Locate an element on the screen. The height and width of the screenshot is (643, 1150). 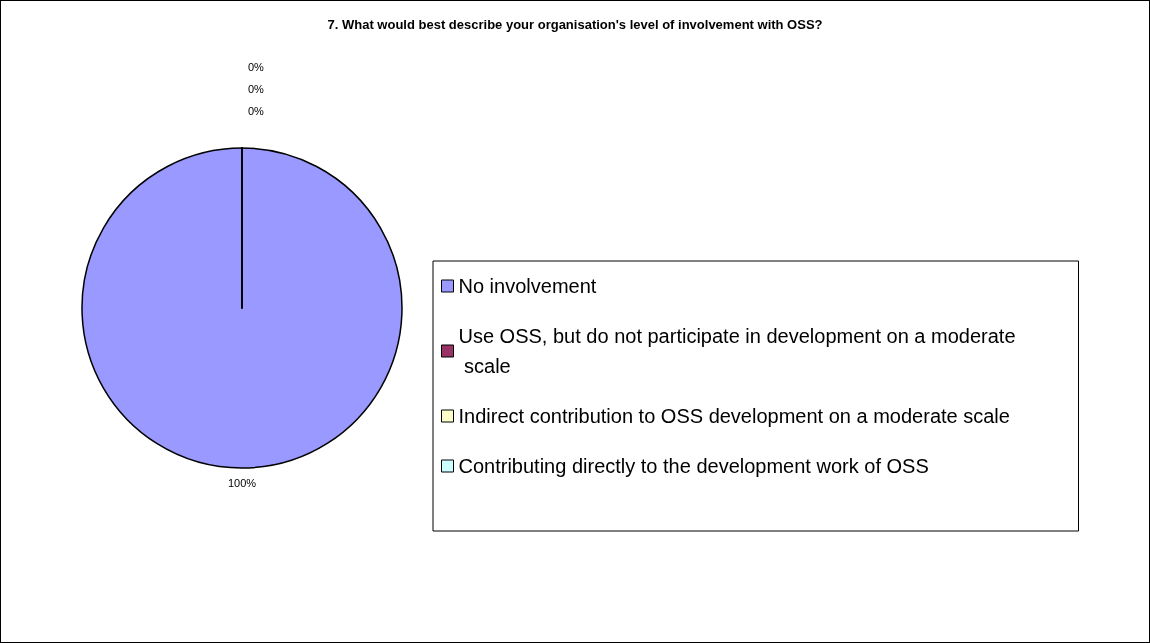
legend-label: No involvement is located at coordinates (527, 286).